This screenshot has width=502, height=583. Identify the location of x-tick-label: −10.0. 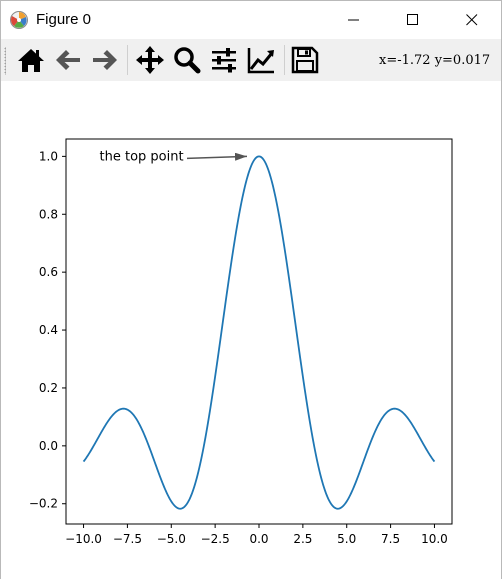
(83, 539).